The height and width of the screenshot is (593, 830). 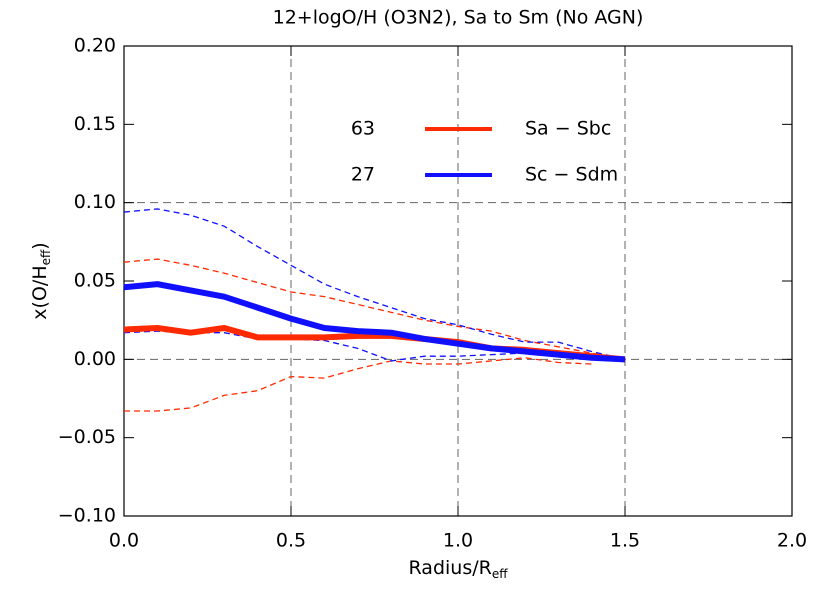 I want to click on x-tick-label: 0.0, so click(x=124, y=541).